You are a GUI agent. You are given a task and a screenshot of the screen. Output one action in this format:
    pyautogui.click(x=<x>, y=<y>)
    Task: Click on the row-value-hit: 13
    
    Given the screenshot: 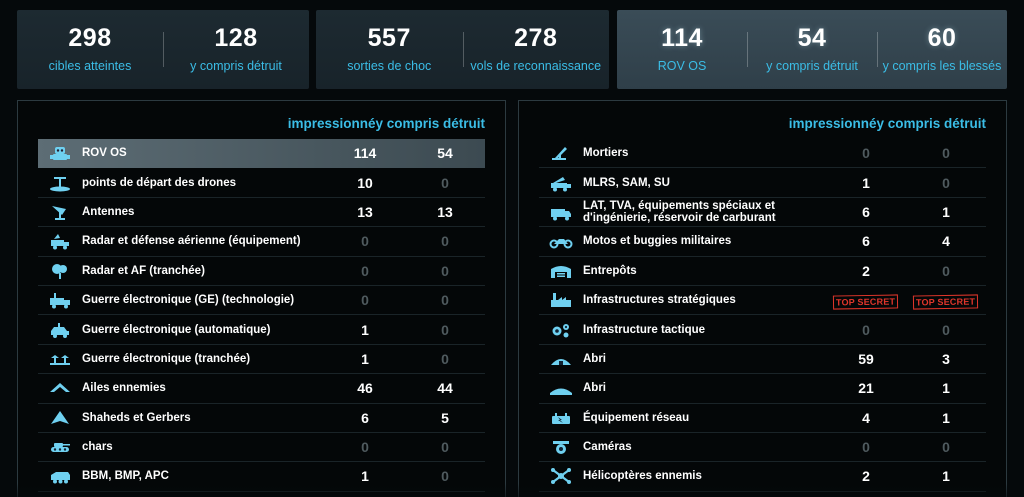 What is the action you would take?
    pyautogui.click(x=365, y=211)
    